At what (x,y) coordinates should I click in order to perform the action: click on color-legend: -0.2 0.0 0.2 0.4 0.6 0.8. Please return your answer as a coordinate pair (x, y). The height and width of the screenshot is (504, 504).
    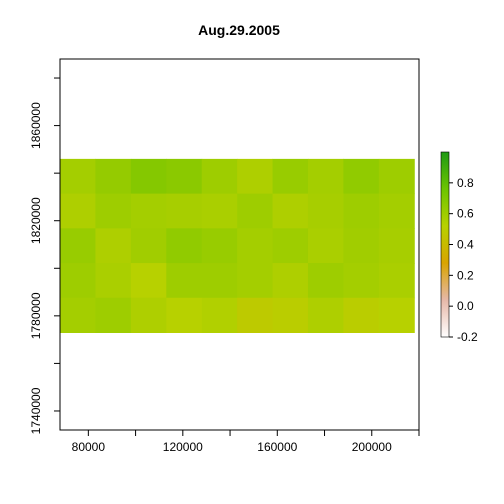
    Looking at the image, I should click on (459, 247).